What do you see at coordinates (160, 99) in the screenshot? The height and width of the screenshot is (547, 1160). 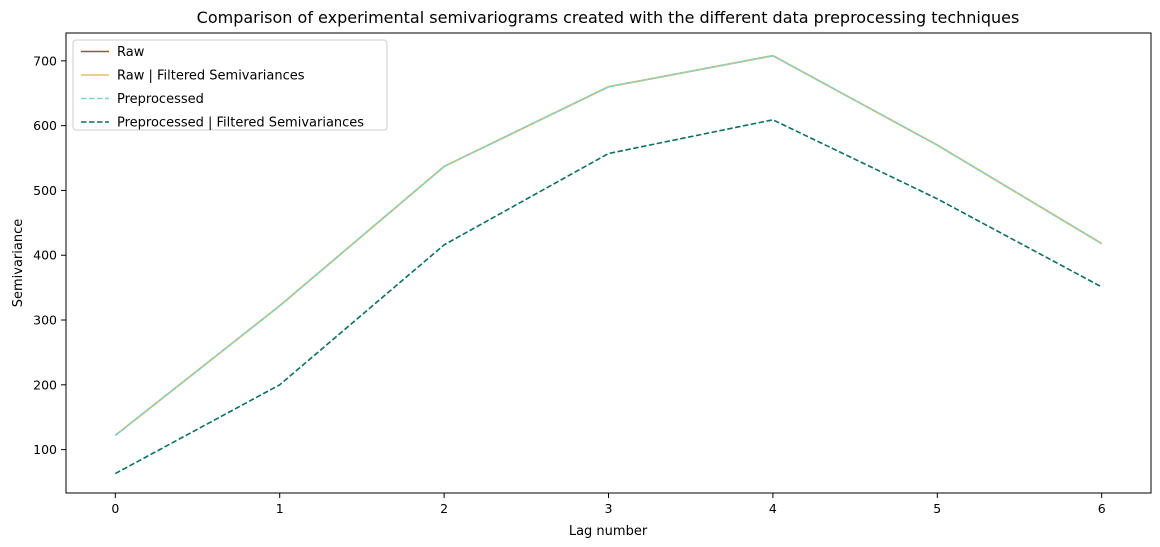 I see `legend-label: Preprocessed` at bounding box center [160, 99].